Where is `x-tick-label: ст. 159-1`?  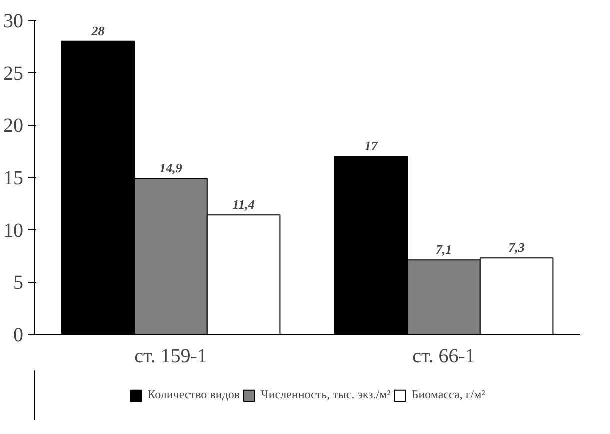 x-tick-label: ст. 159-1 is located at coordinates (171, 357).